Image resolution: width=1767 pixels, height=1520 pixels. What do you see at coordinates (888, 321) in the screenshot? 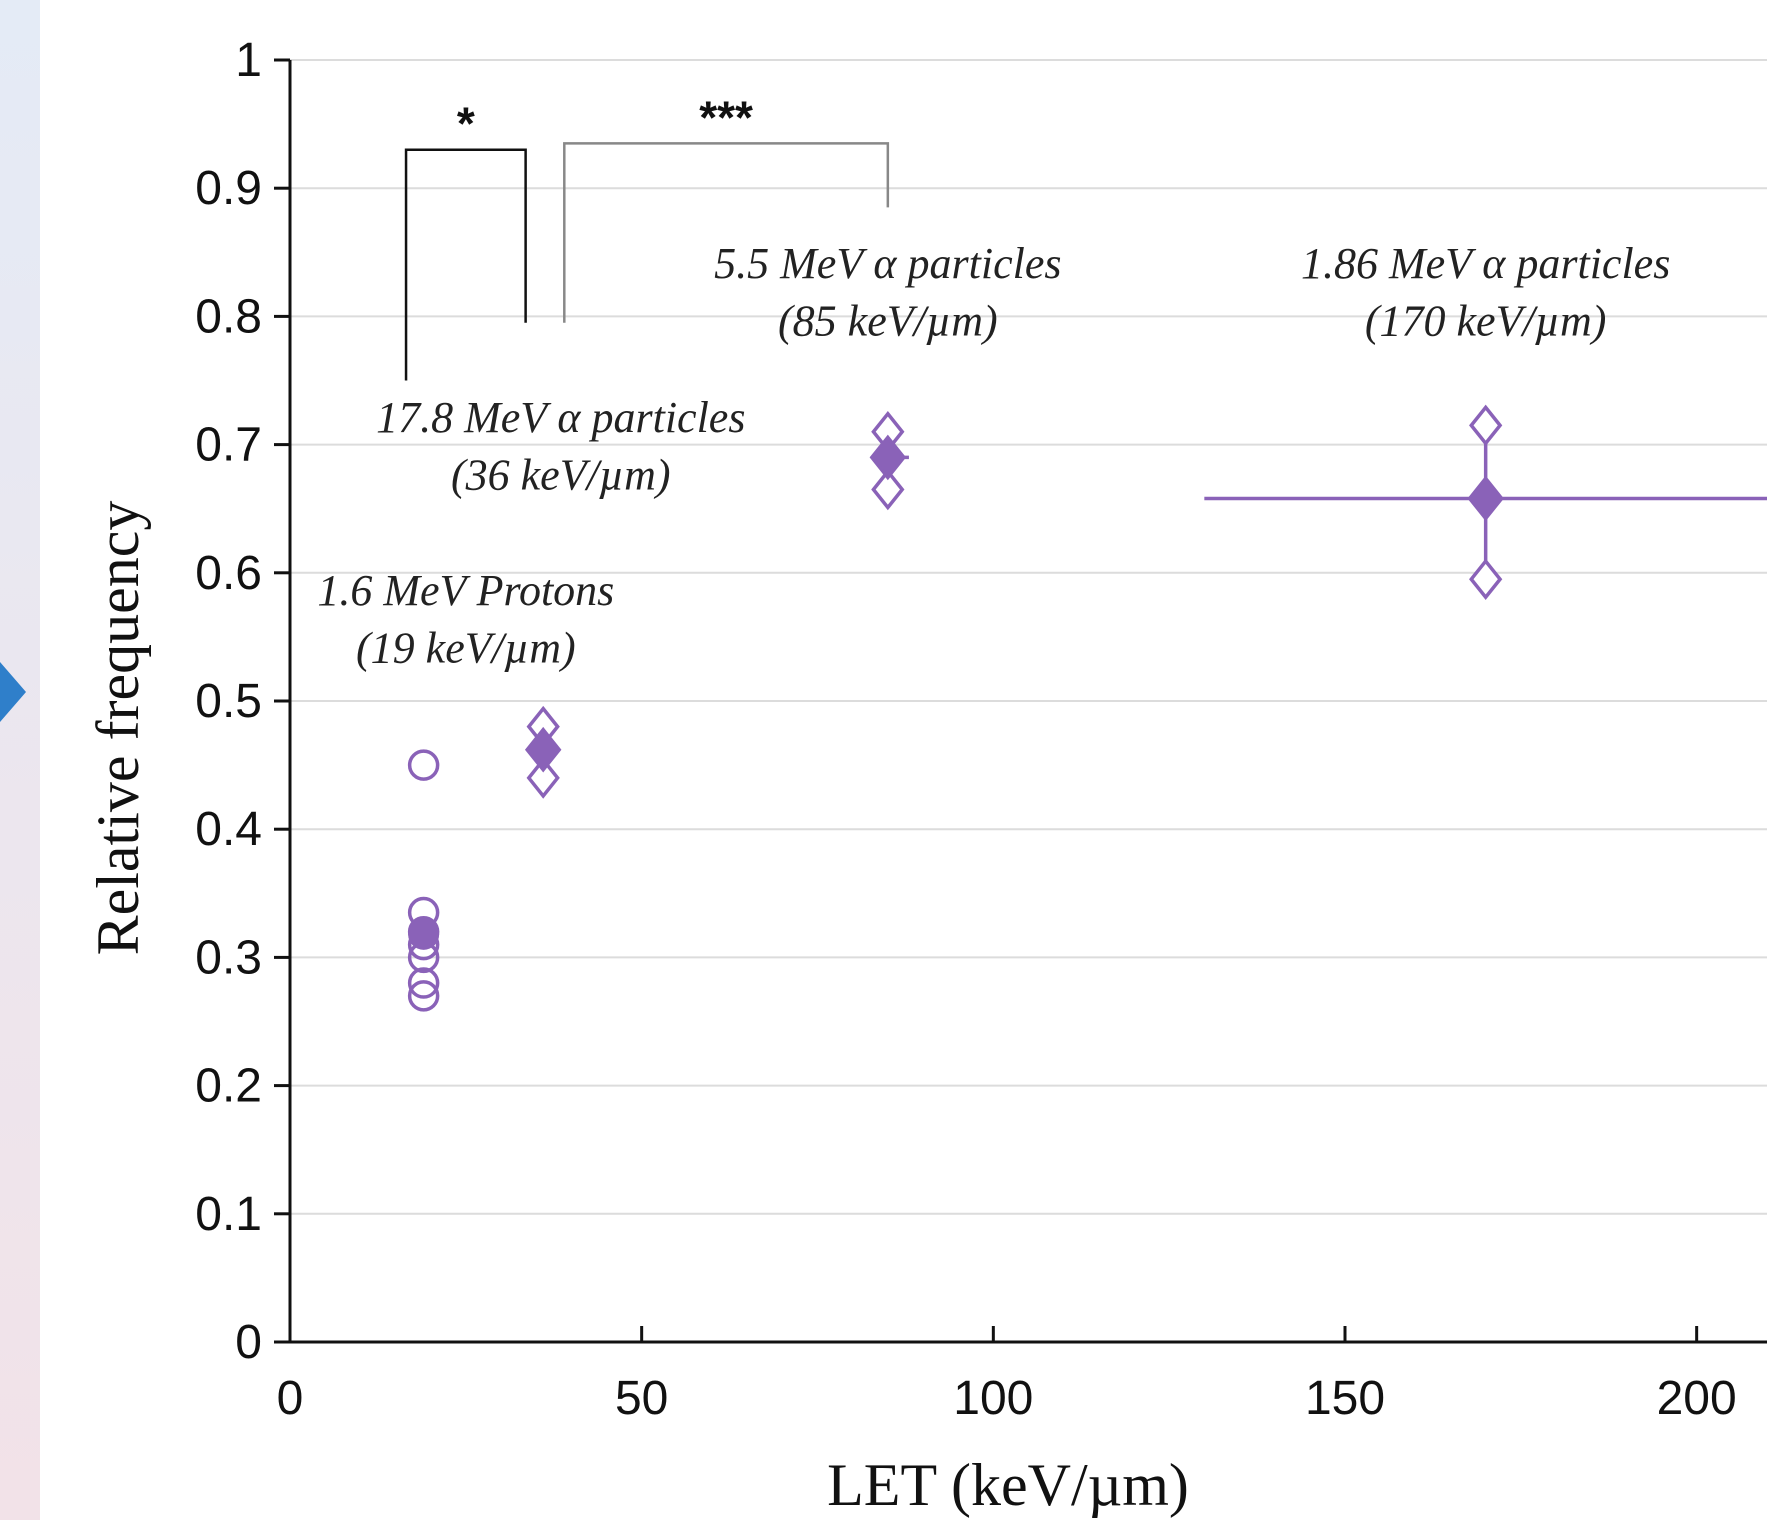
I see `group-label-line2: (85 keV/µm)` at bounding box center [888, 321].